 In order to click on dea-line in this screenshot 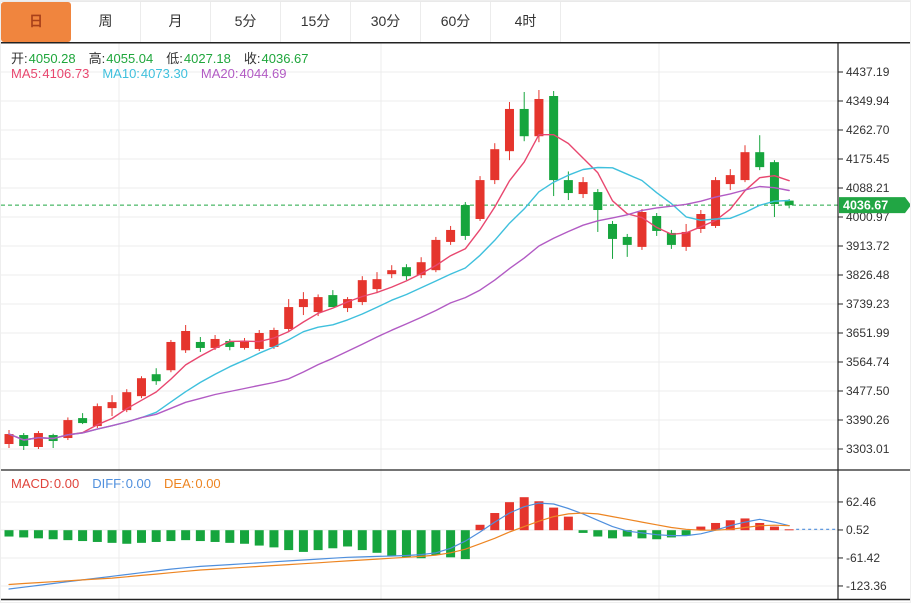, I will do `click(399, 549)`.